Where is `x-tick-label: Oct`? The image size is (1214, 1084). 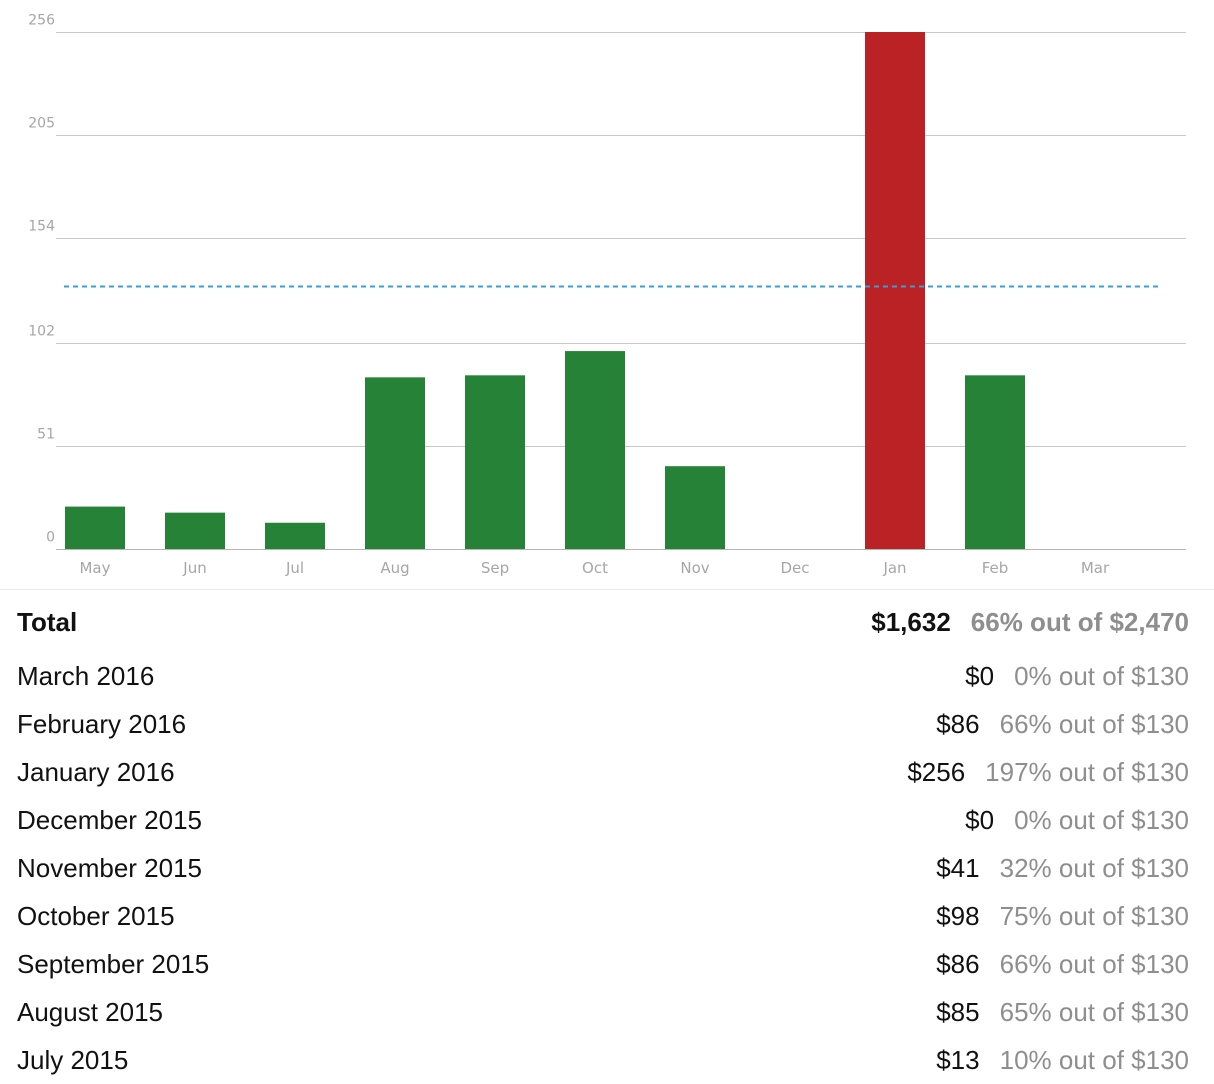 x-tick-label: Oct is located at coordinates (595, 568).